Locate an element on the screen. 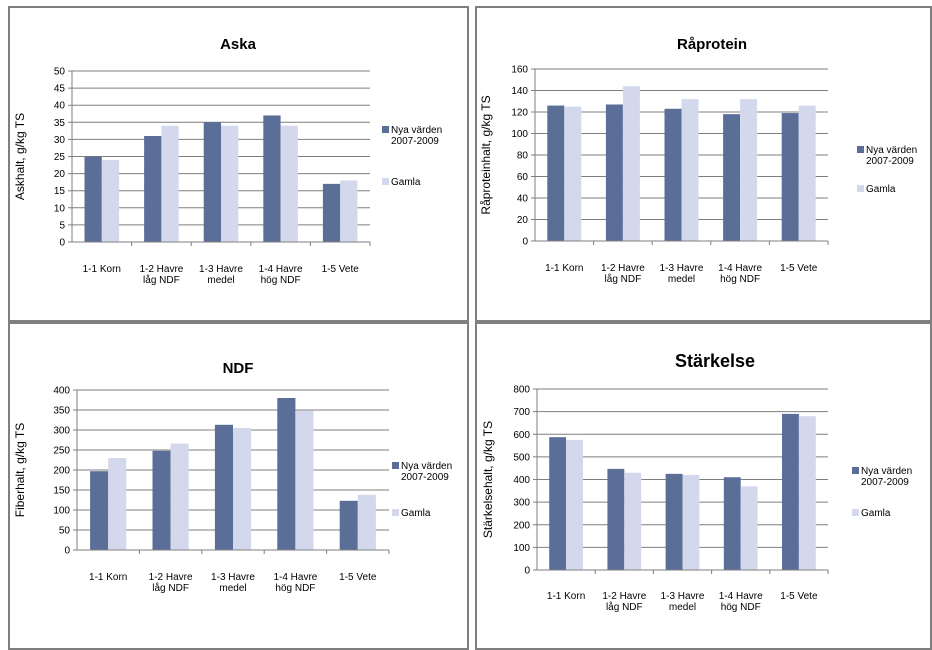 This screenshot has height=650, width=932. y-tick-label: 200 is located at coordinates (61, 471).